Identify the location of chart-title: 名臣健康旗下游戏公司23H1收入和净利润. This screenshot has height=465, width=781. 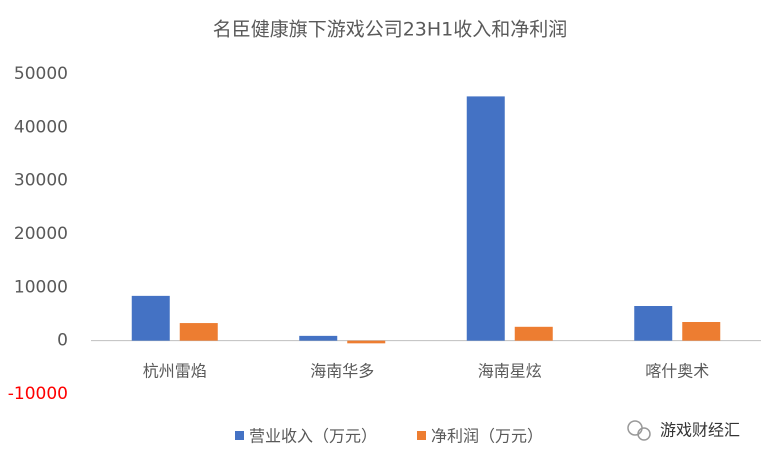
(390, 30).